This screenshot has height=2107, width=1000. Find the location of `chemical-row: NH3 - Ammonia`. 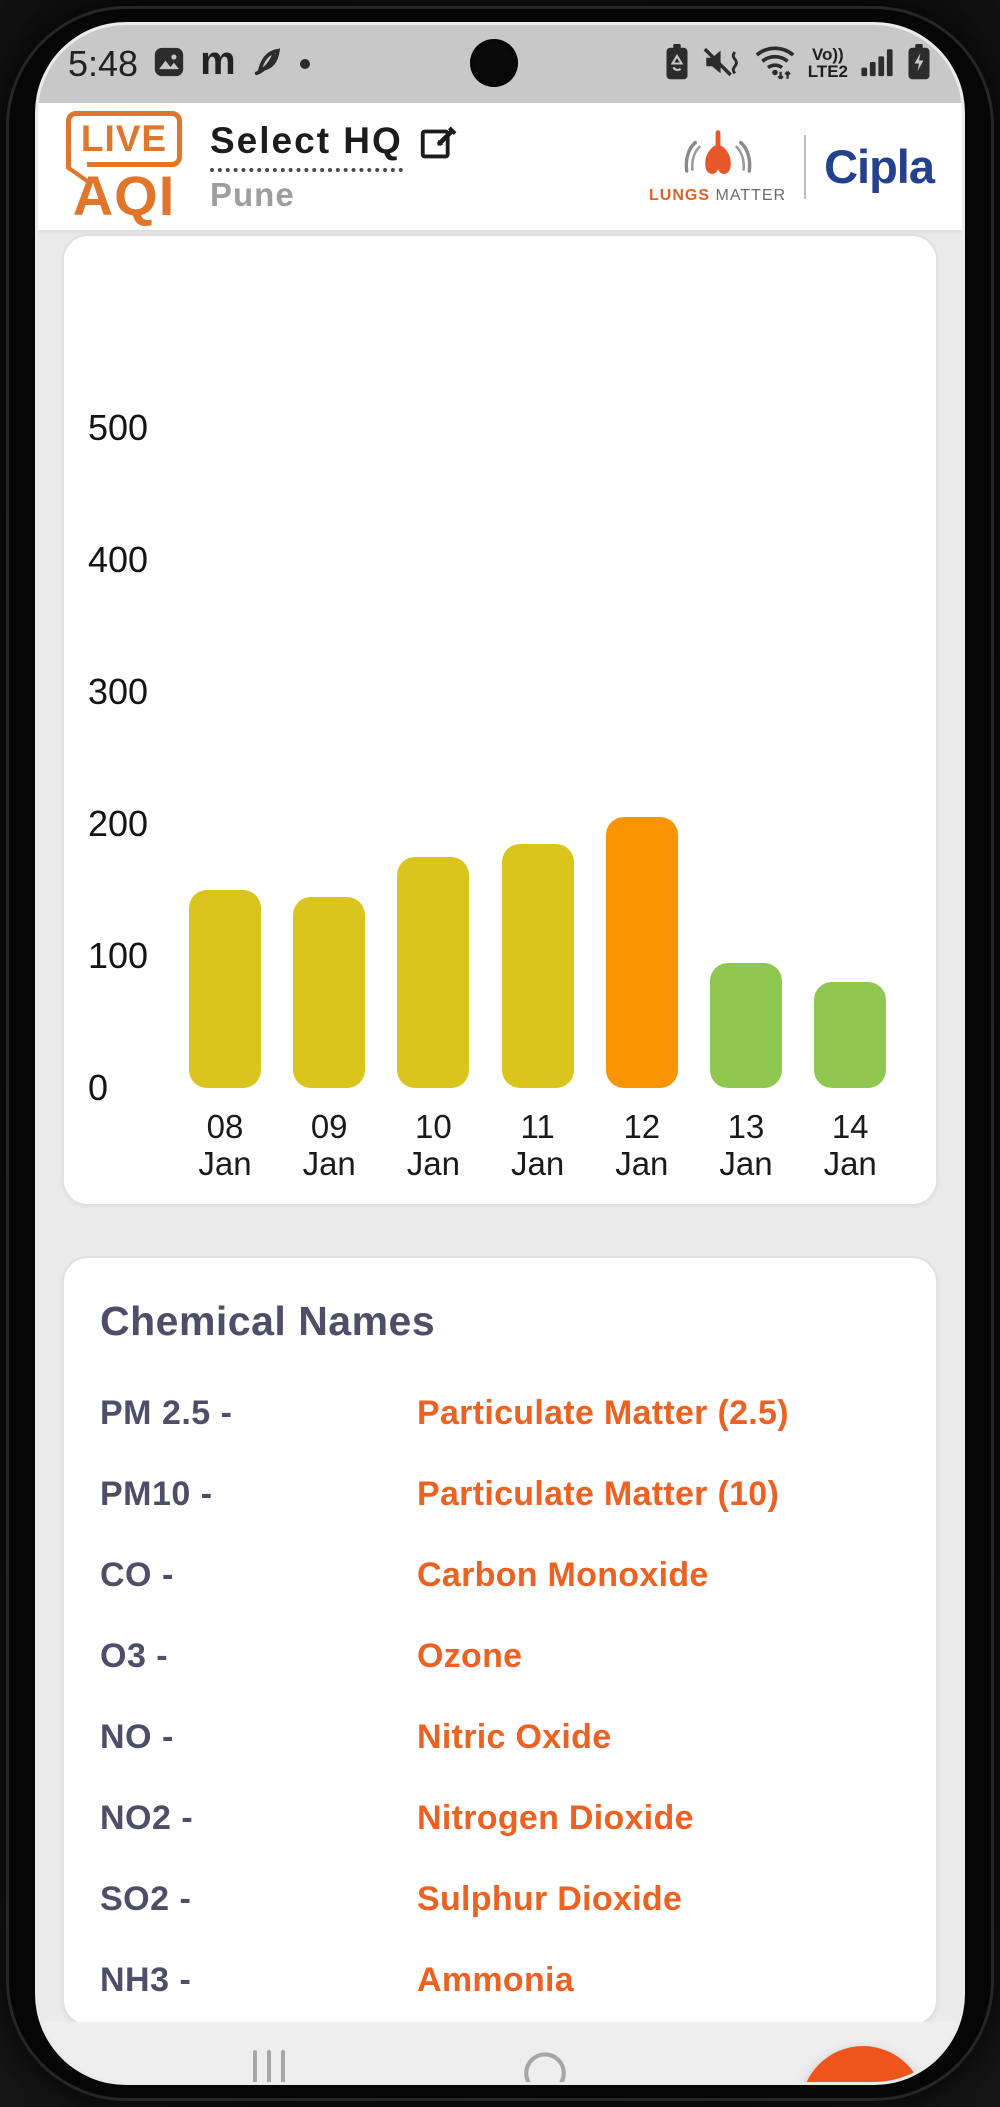

chemical-row: NH3 - Ammonia is located at coordinates (518, 1980).